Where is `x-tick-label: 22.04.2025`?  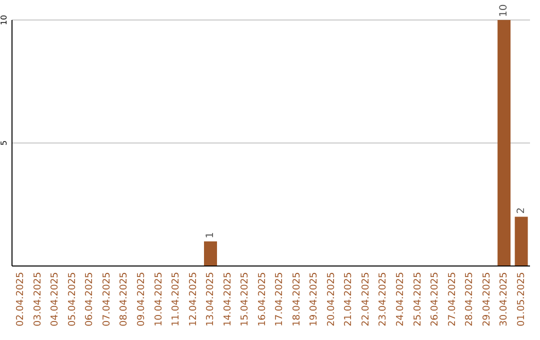
x-tick-label: 22.04.2025 is located at coordinates (366, 299).